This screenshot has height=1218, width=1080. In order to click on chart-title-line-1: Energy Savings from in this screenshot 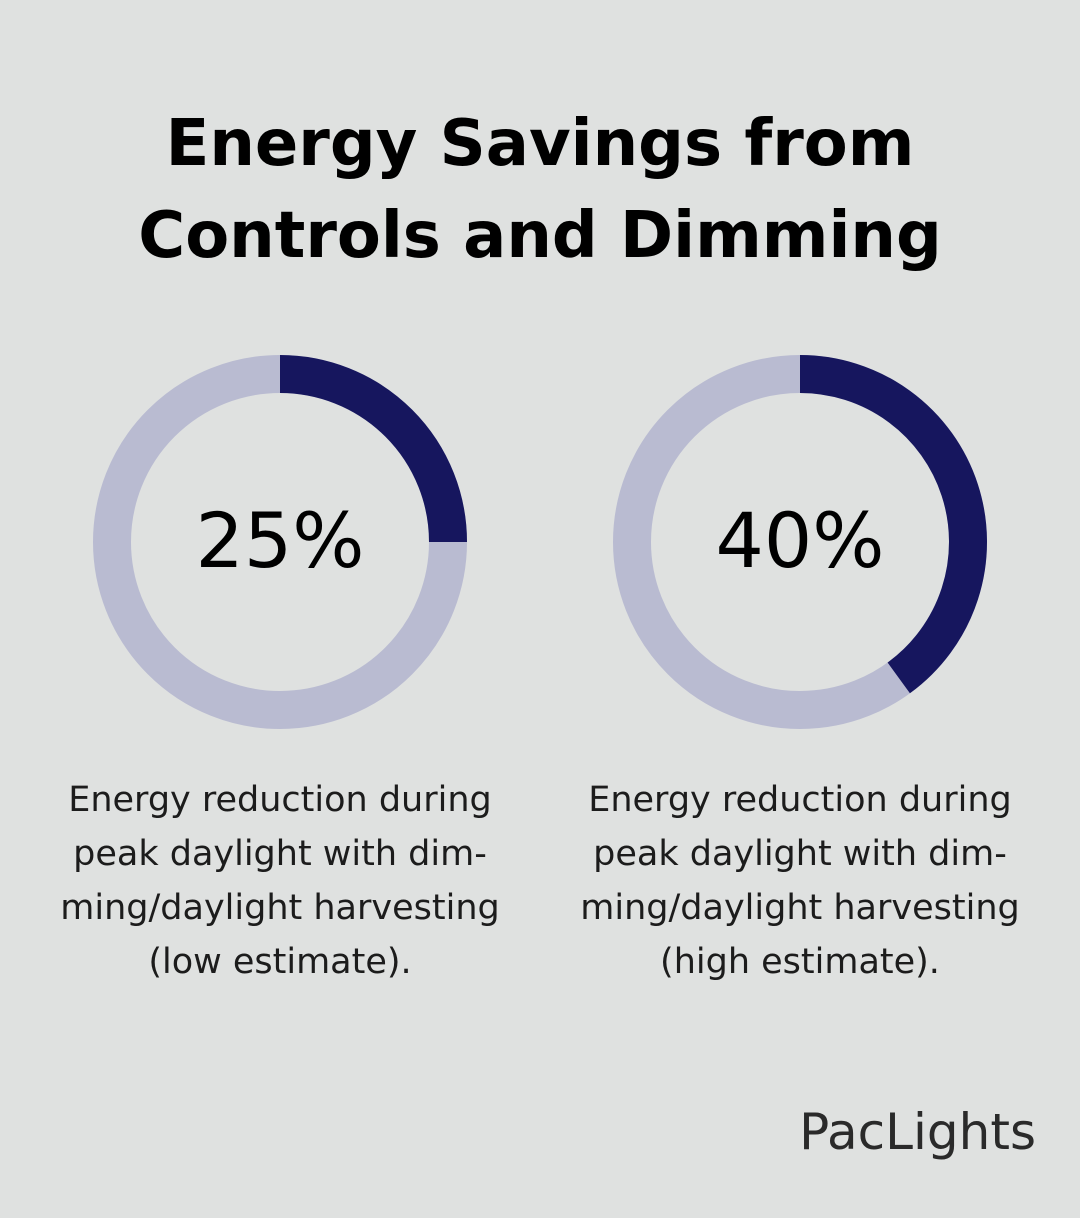, I will do `click(540, 144)`.